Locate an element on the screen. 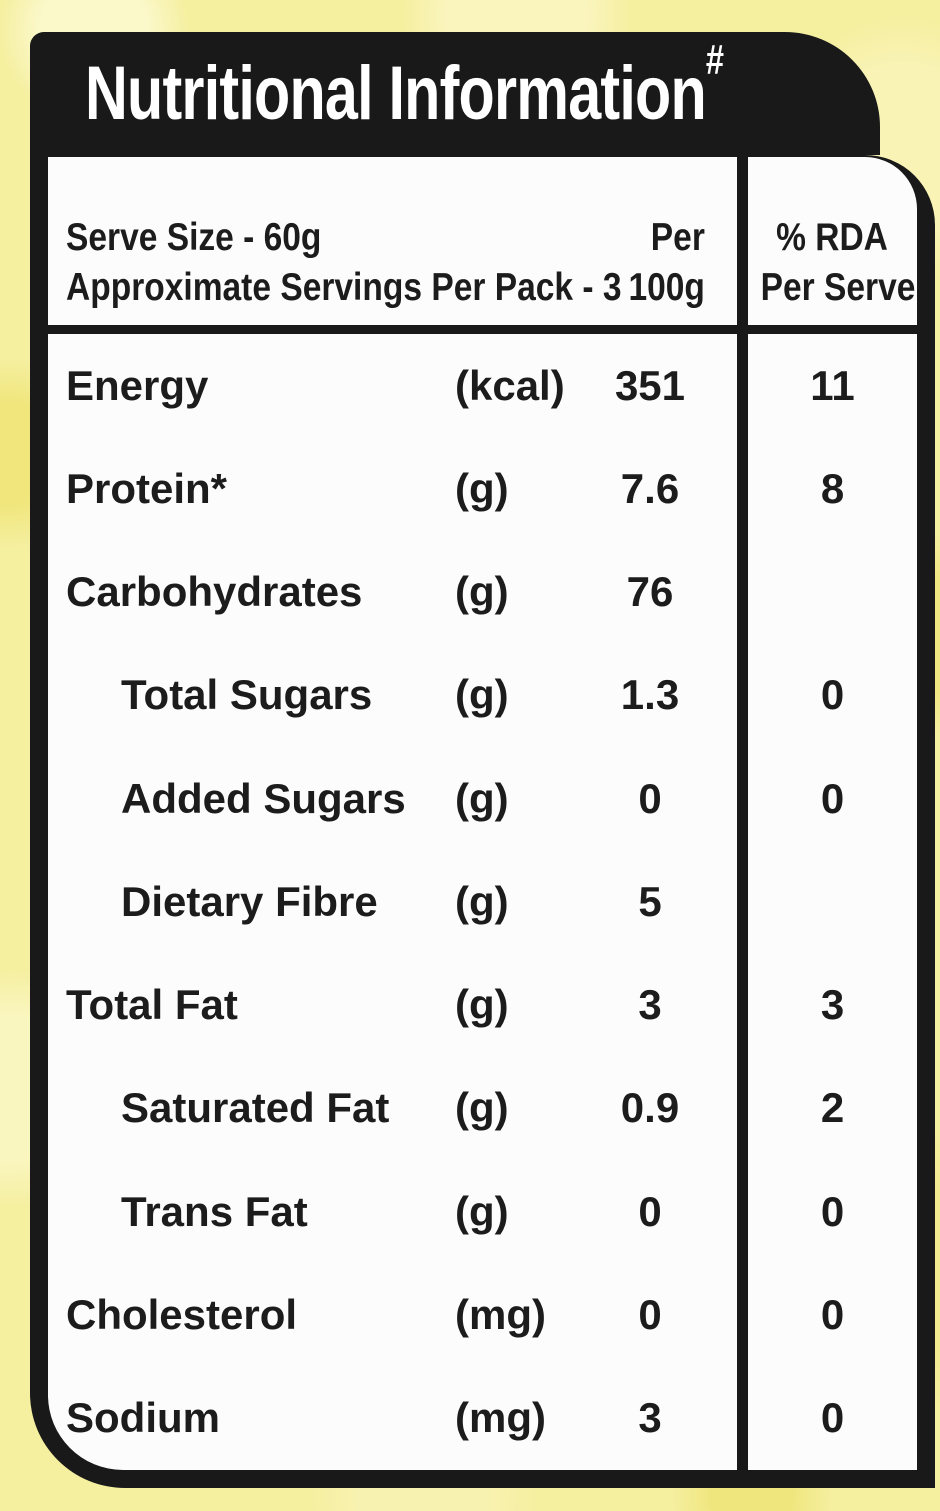 The height and width of the screenshot is (1511, 940). nutrient-per-100g-value: 0.9 is located at coordinates (650, 1108).